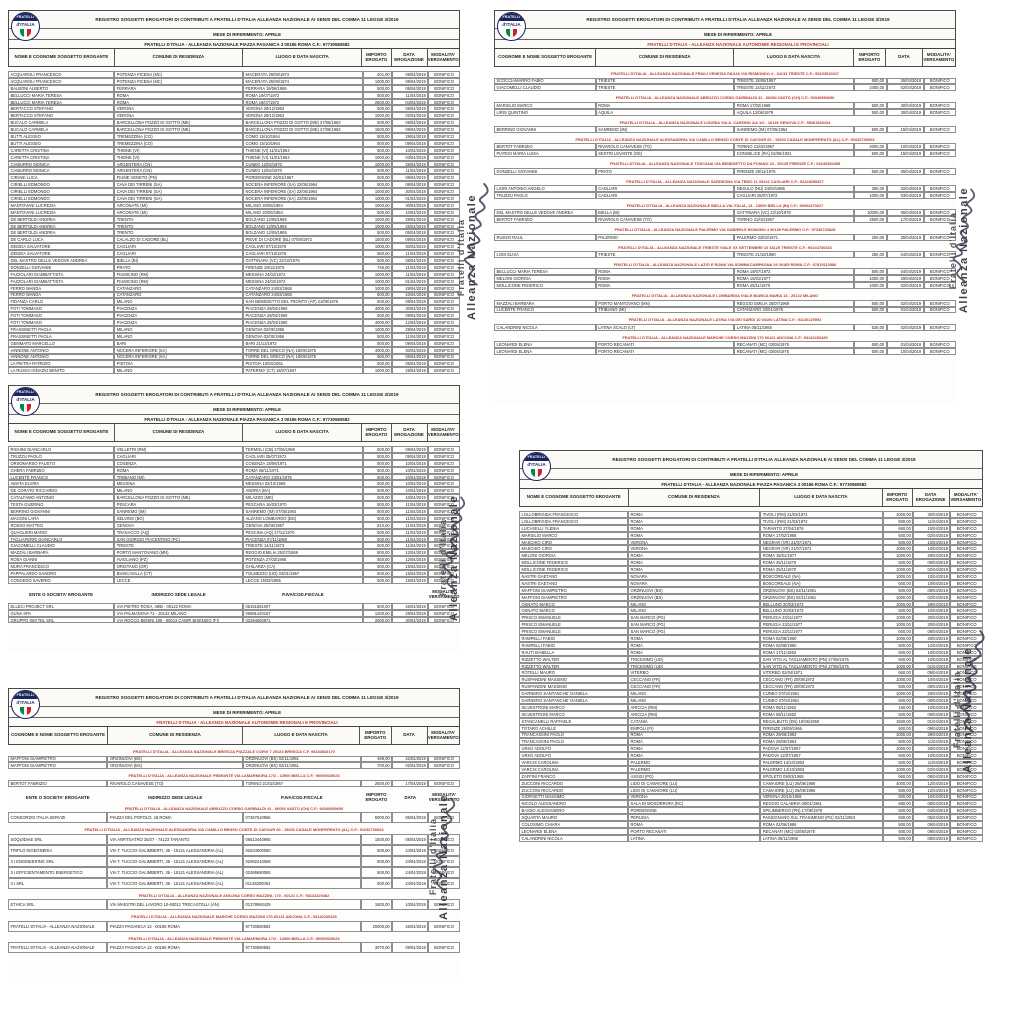 Image resolution: width=1024 pixels, height=1024 pixels. Describe the element at coordinates (175, 926) in the screenshot. I see `cell: PIAZZA PAGANICA 13 - 00186 ROMA` at that location.